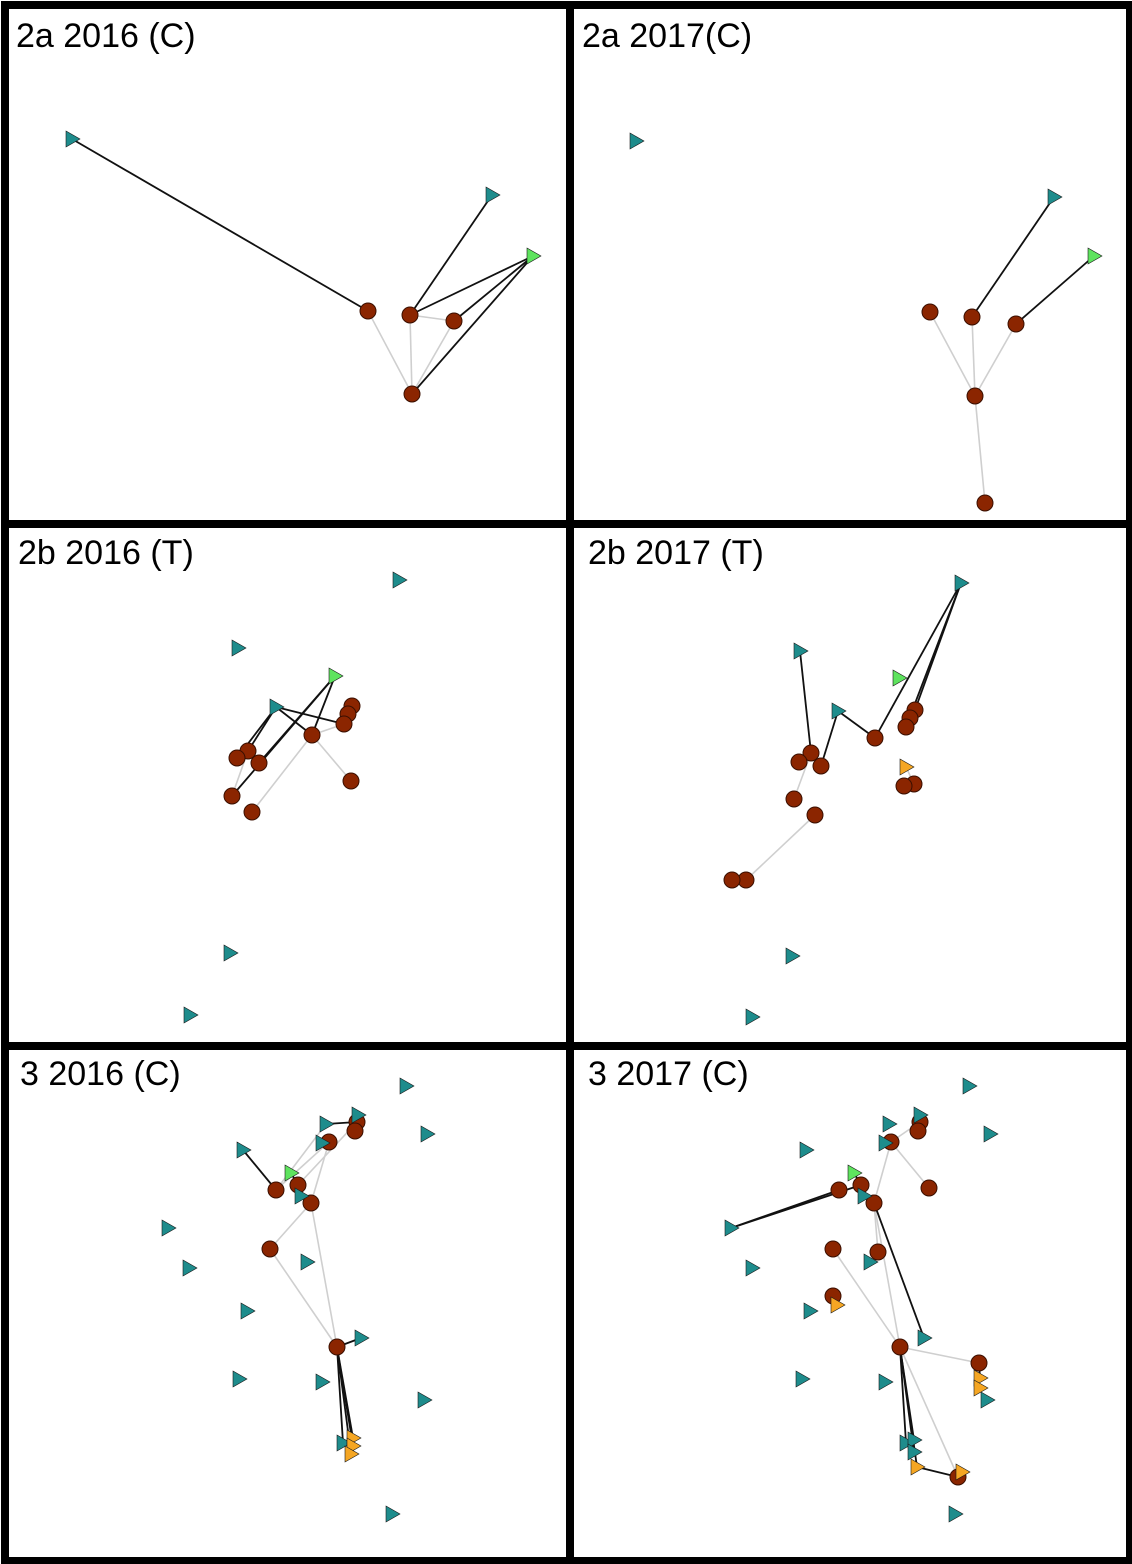  Describe the element at coordinates (106, 553) in the screenshot. I see `panel-title-2b-2016: 2b 2016 (T)` at that location.